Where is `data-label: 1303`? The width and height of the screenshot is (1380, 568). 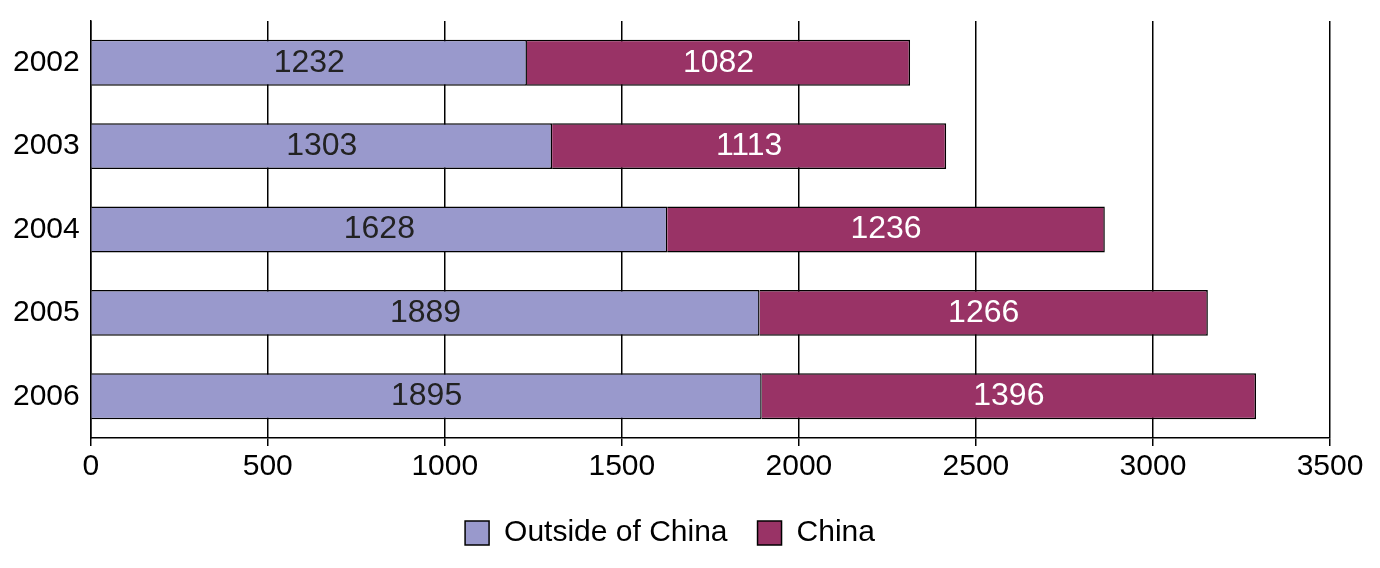 data-label: 1303 is located at coordinates (322, 143).